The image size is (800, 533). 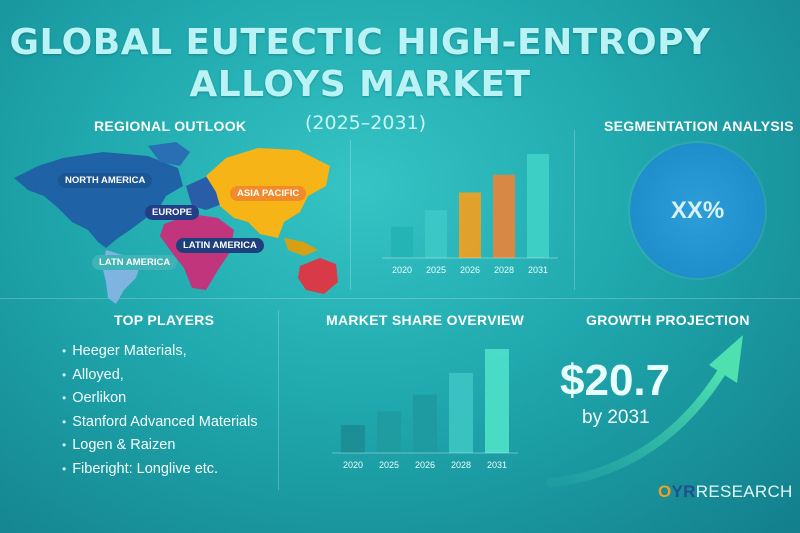 What do you see at coordinates (160, 446) in the screenshot?
I see `list-item: Logen & Raizen` at bounding box center [160, 446].